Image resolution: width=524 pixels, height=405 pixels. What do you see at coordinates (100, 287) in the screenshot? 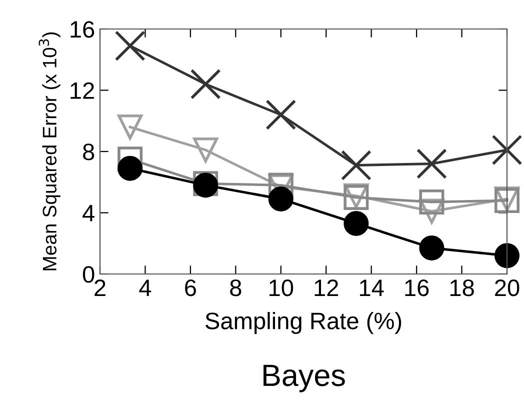
I see `x-tick-label: 2` at bounding box center [100, 287].